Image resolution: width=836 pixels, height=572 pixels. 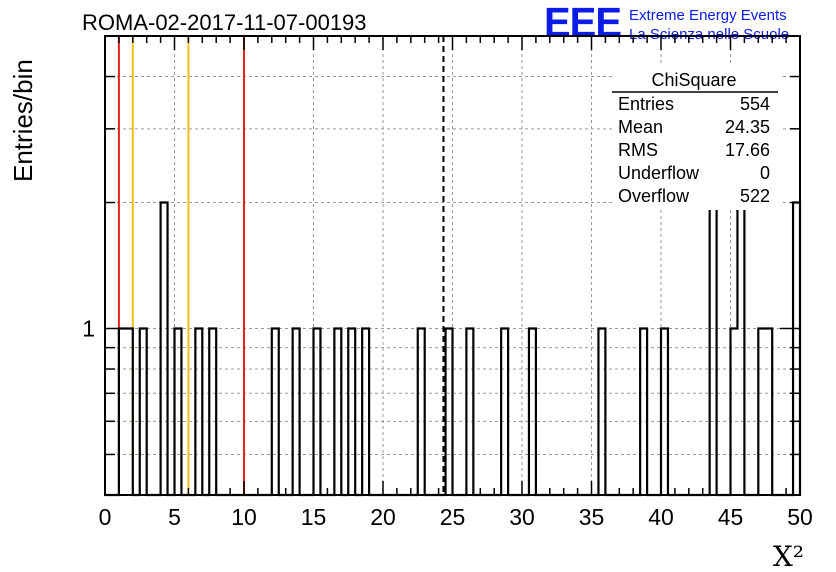 I want to click on x-tick-label: 5, so click(x=174, y=517).